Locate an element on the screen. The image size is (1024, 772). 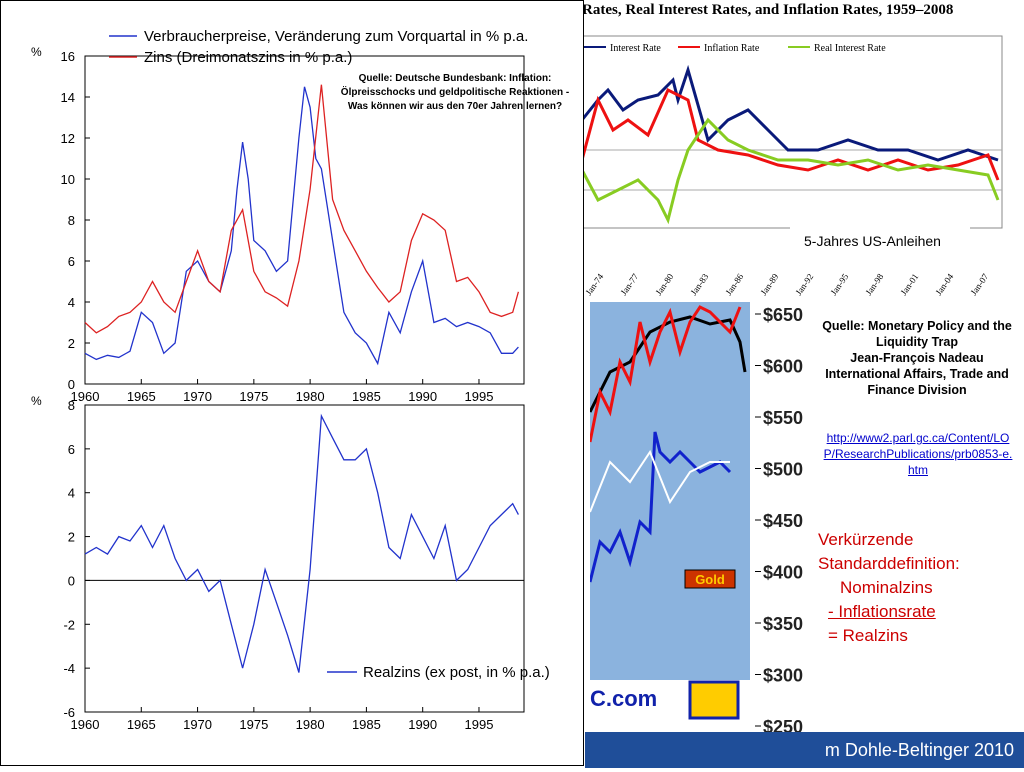
us-x-tick: Jan-86 is located at coordinates (734, 284).